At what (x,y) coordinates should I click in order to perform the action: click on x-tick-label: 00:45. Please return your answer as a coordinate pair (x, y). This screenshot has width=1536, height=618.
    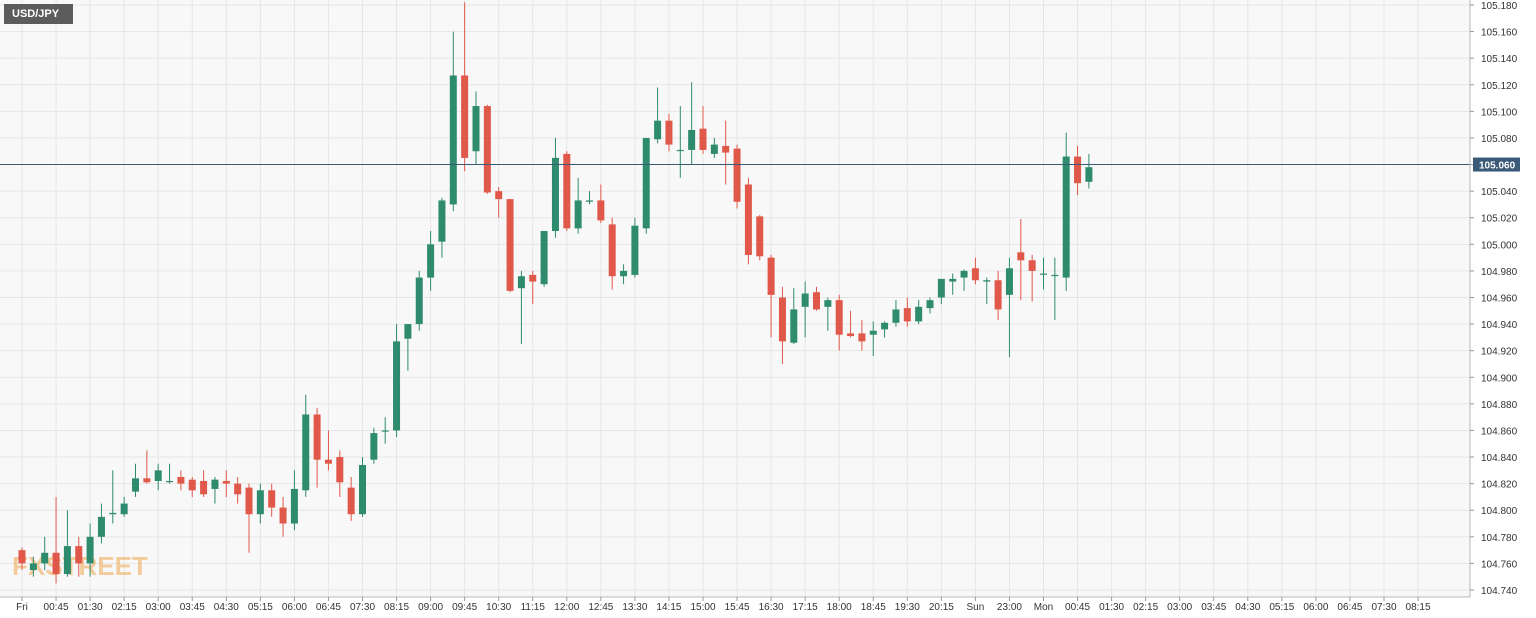
    Looking at the image, I should click on (56, 607).